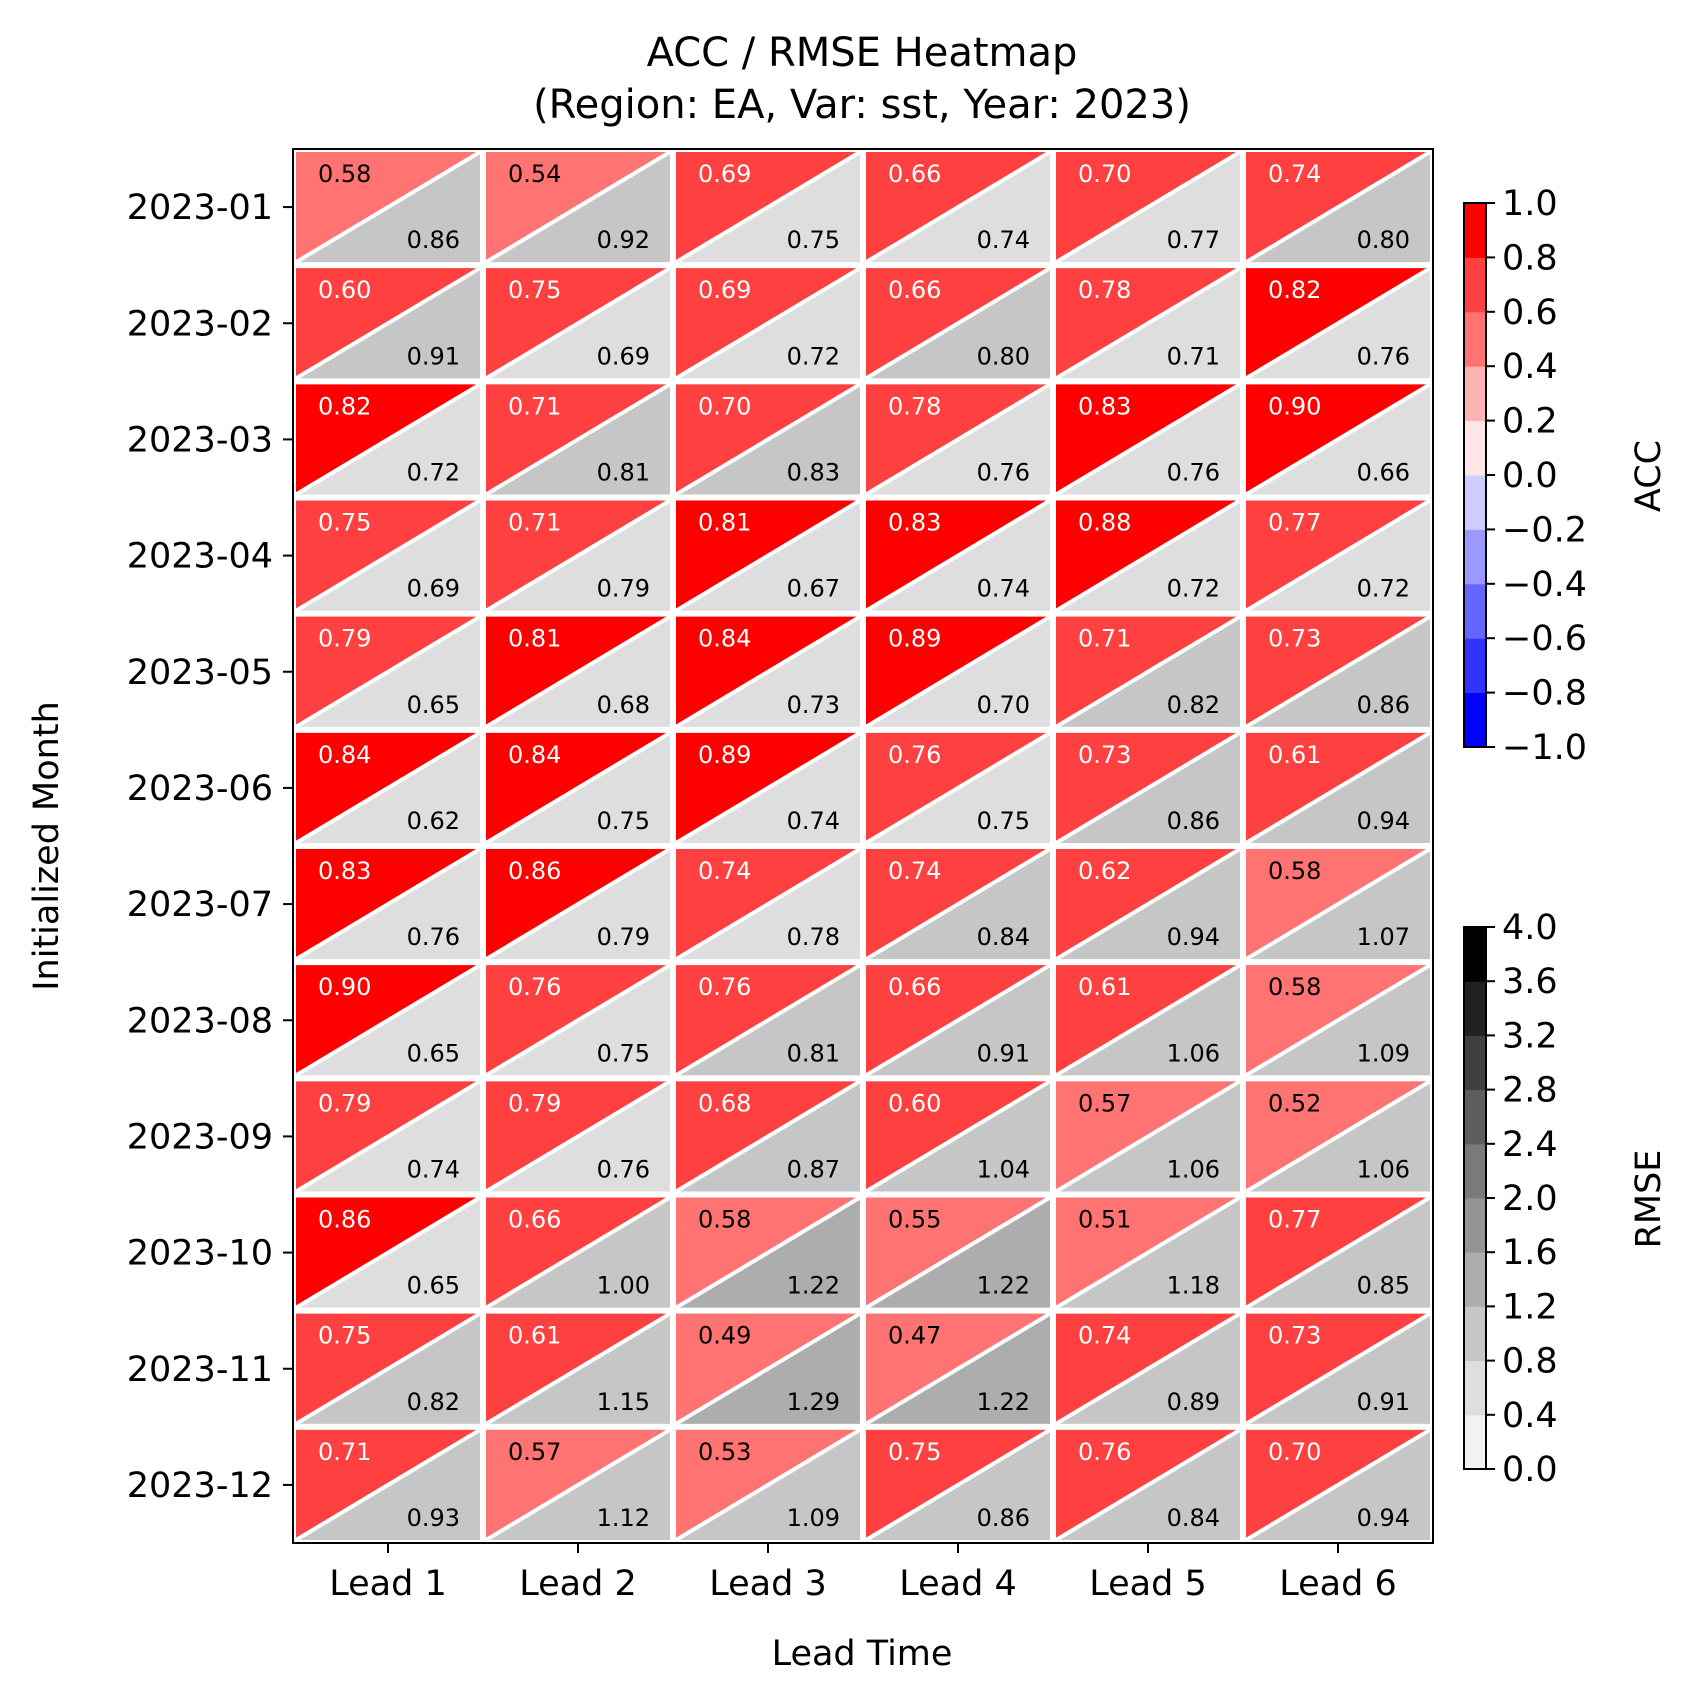 The height and width of the screenshot is (1690, 1691). I want to click on heatmap-cell: 0.66 0.80, so click(958, 323).